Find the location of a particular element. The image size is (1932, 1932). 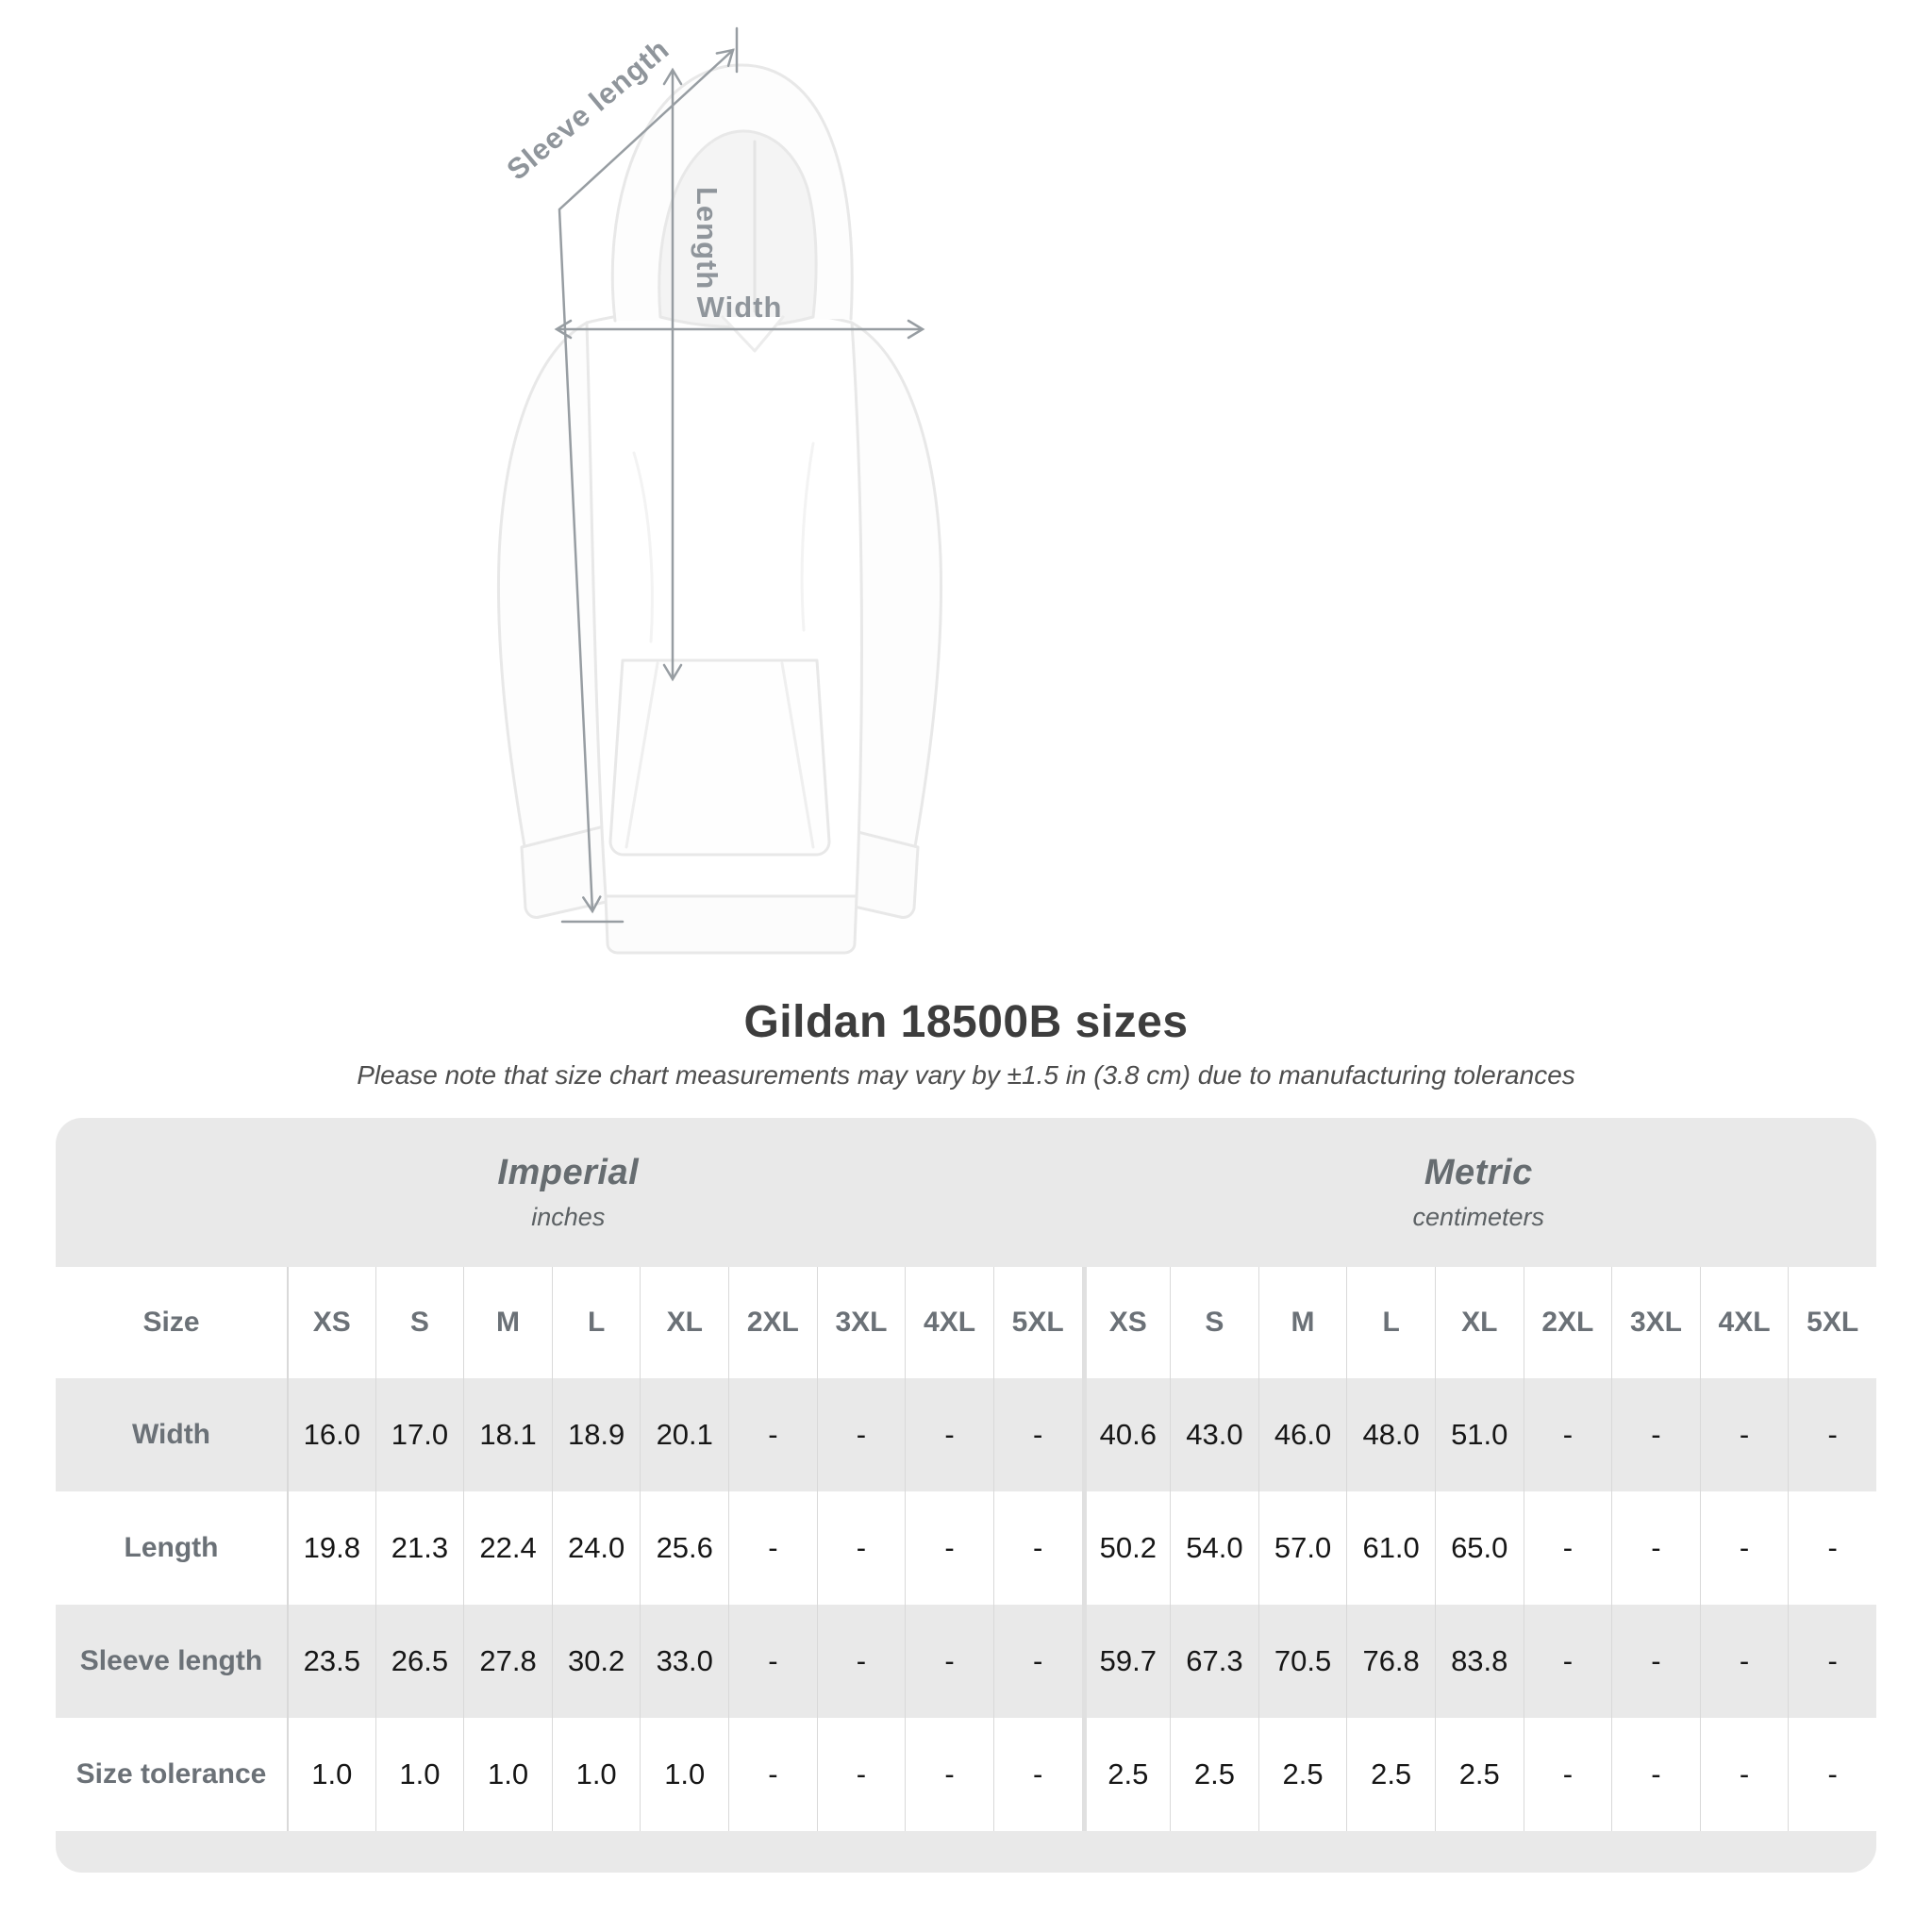

hoodie-hem is located at coordinates (731, 925).